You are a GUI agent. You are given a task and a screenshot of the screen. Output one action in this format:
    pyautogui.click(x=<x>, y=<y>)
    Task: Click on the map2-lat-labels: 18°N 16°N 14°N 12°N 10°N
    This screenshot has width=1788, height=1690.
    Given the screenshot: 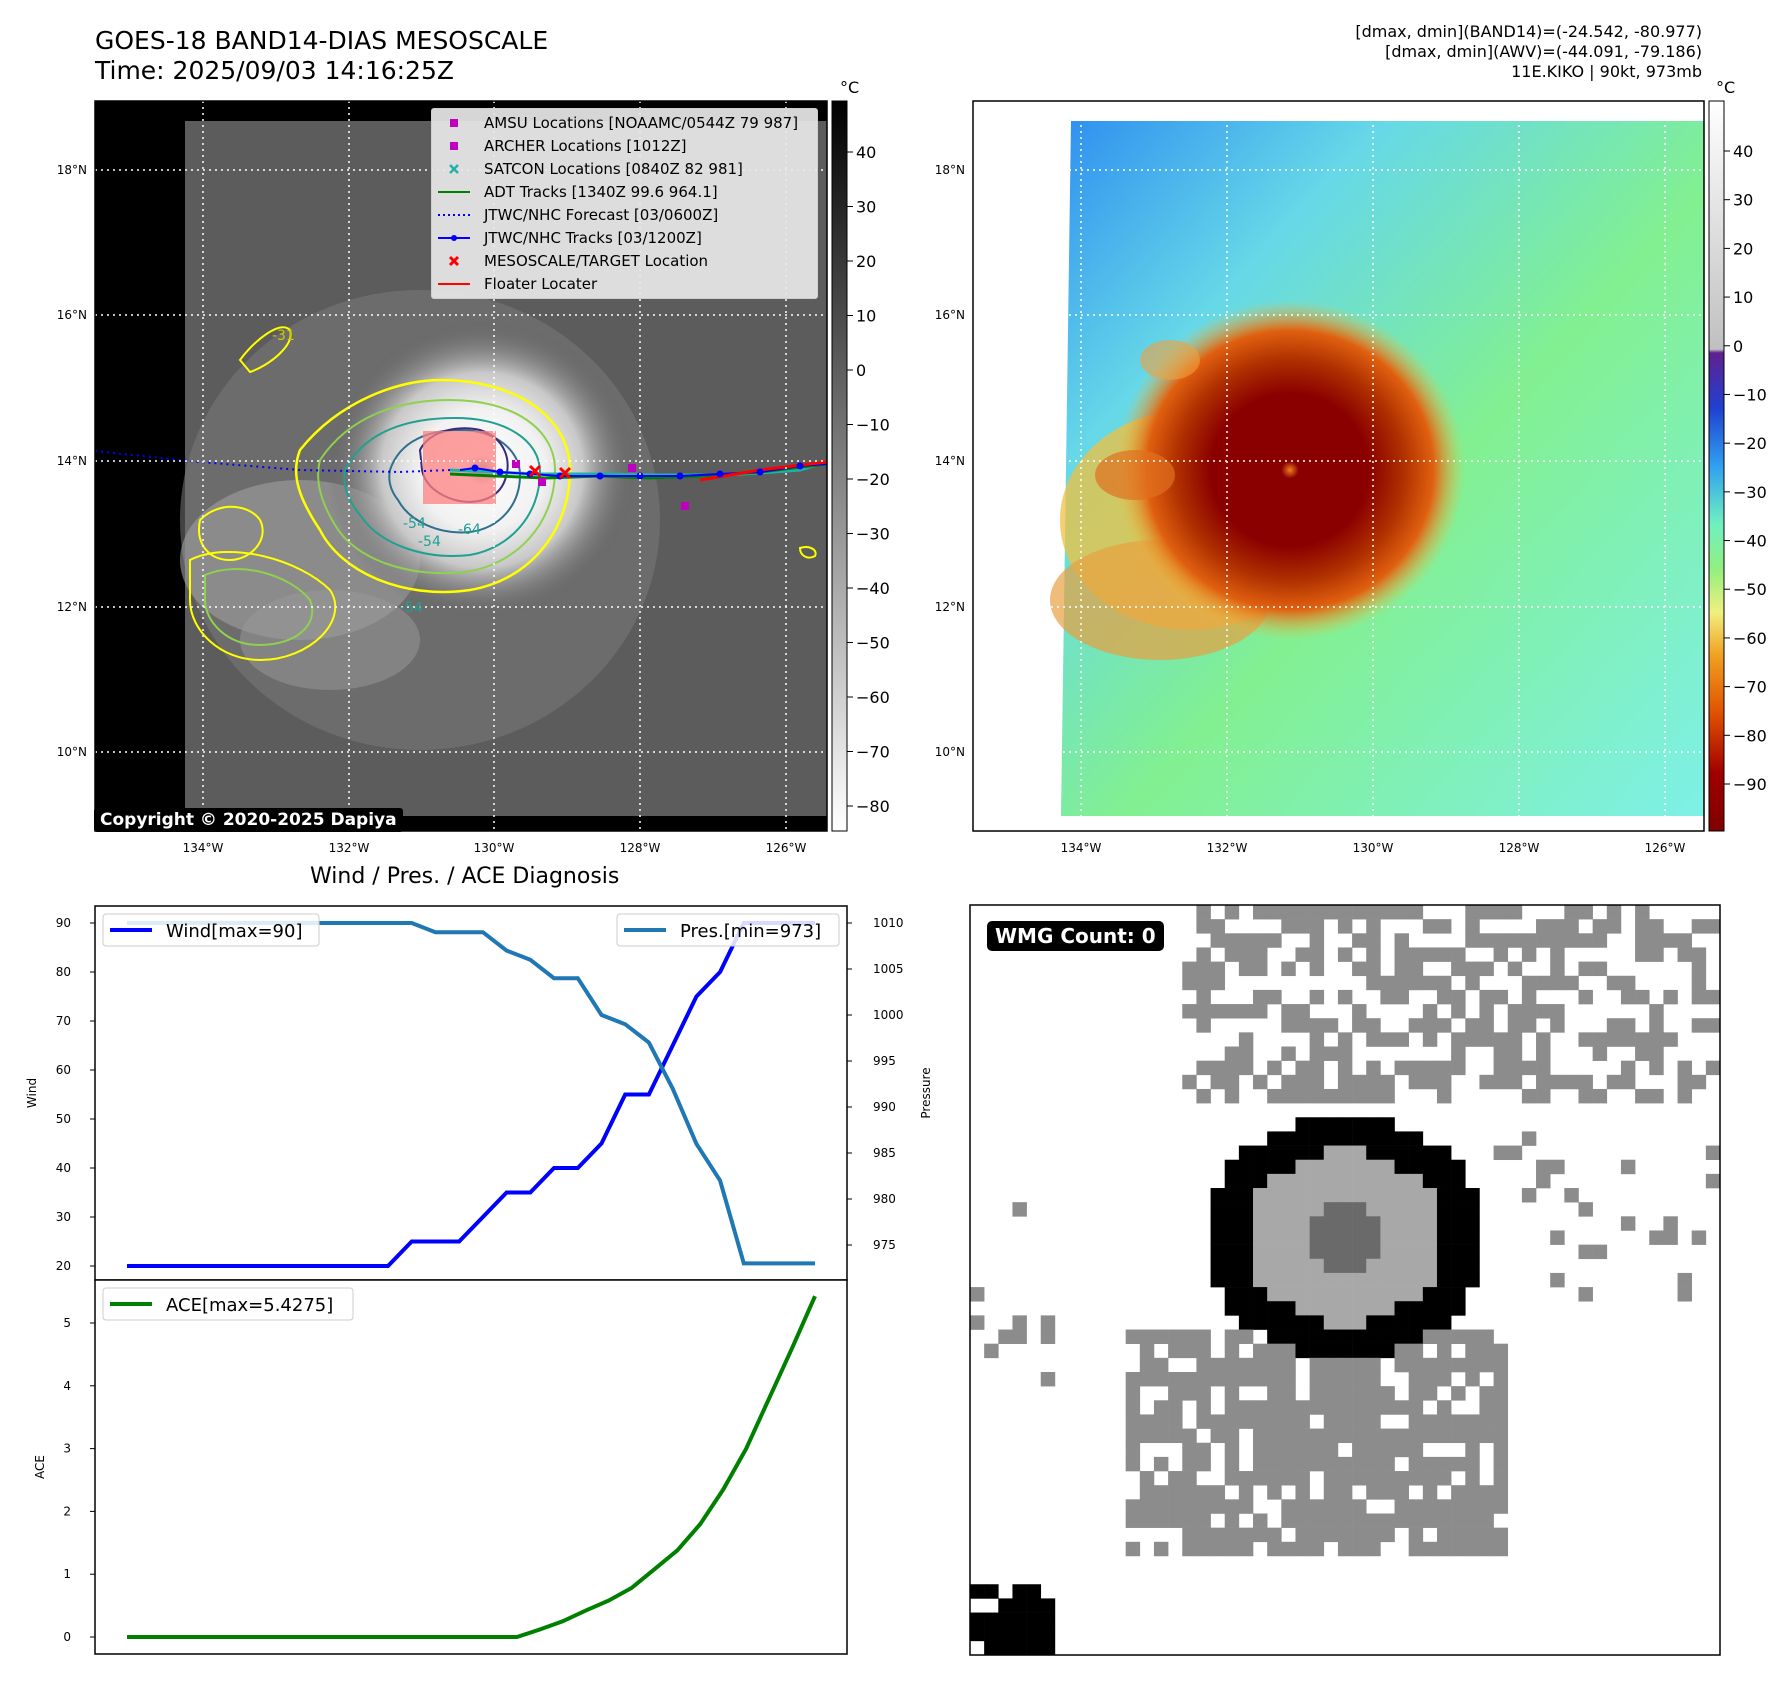 What is the action you would take?
    pyautogui.click(x=950, y=461)
    